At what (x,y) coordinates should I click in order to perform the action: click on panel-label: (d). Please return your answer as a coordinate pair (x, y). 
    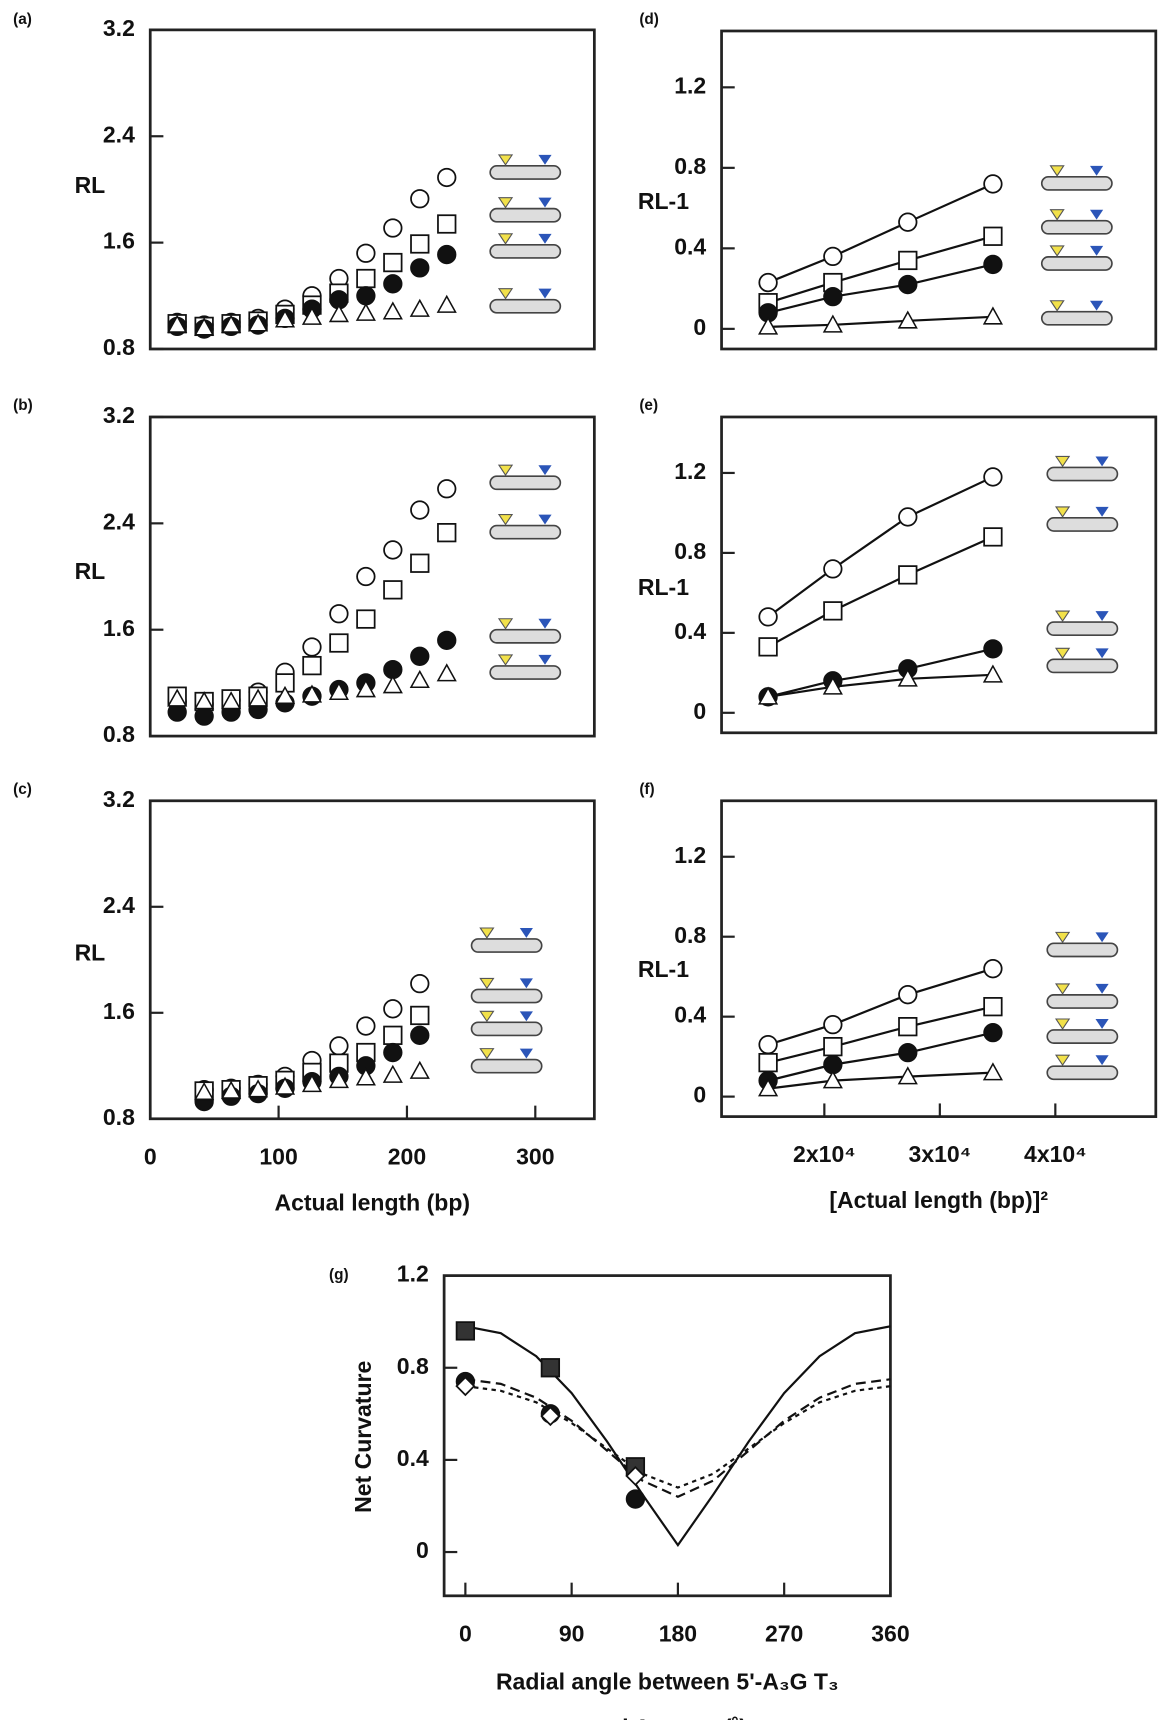
    Looking at the image, I should click on (649, 19).